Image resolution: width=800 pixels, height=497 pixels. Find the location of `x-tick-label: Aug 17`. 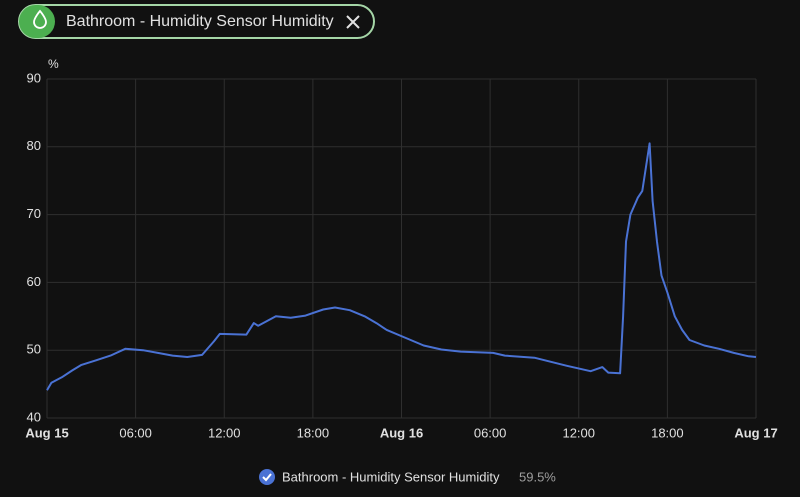

x-tick-label: Aug 17 is located at coordinates (755, 432).